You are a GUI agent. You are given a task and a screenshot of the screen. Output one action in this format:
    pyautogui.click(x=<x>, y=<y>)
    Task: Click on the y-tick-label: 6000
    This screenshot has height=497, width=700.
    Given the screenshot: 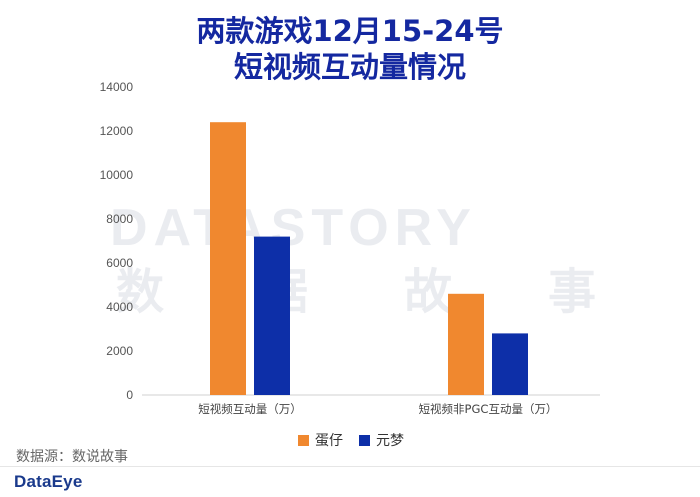 What is the action you would take?
    pyautogui.click(x=119, y=263)
    